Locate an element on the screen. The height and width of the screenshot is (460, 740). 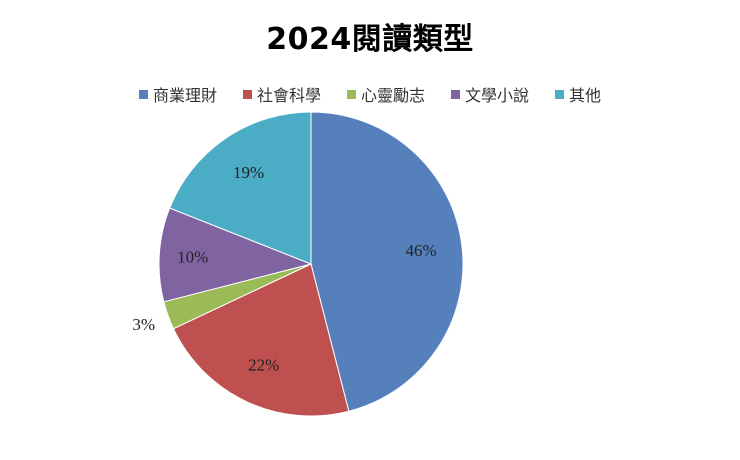
slice-label: 19% is located at coordinates (248, 172).